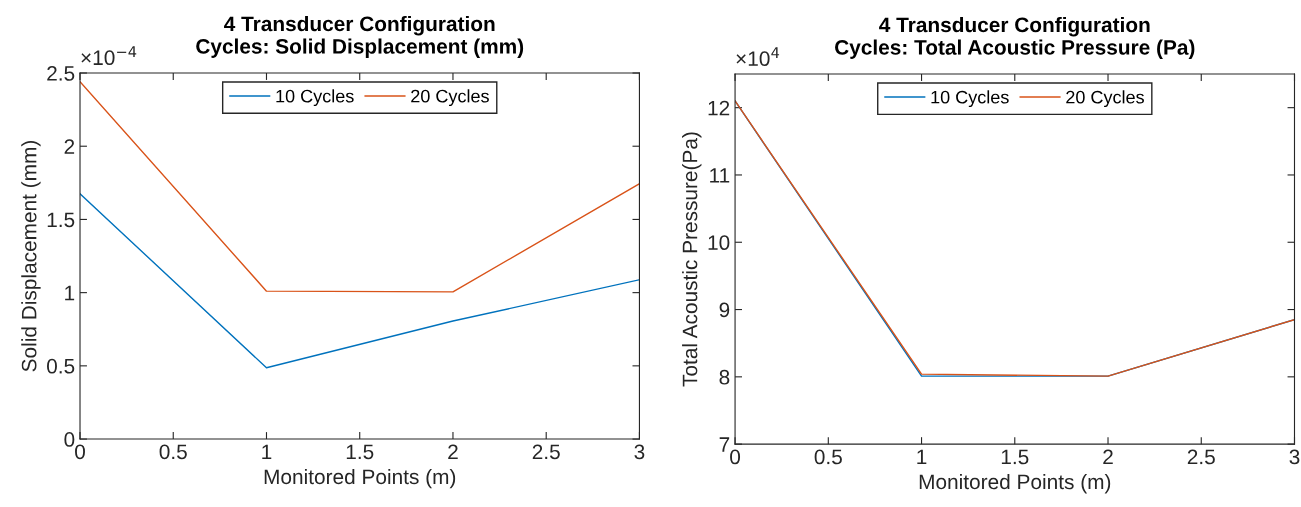 This screenshot has width=1301, height=507. I want to click on y-tick-label: 2.5, so click(61, 73).